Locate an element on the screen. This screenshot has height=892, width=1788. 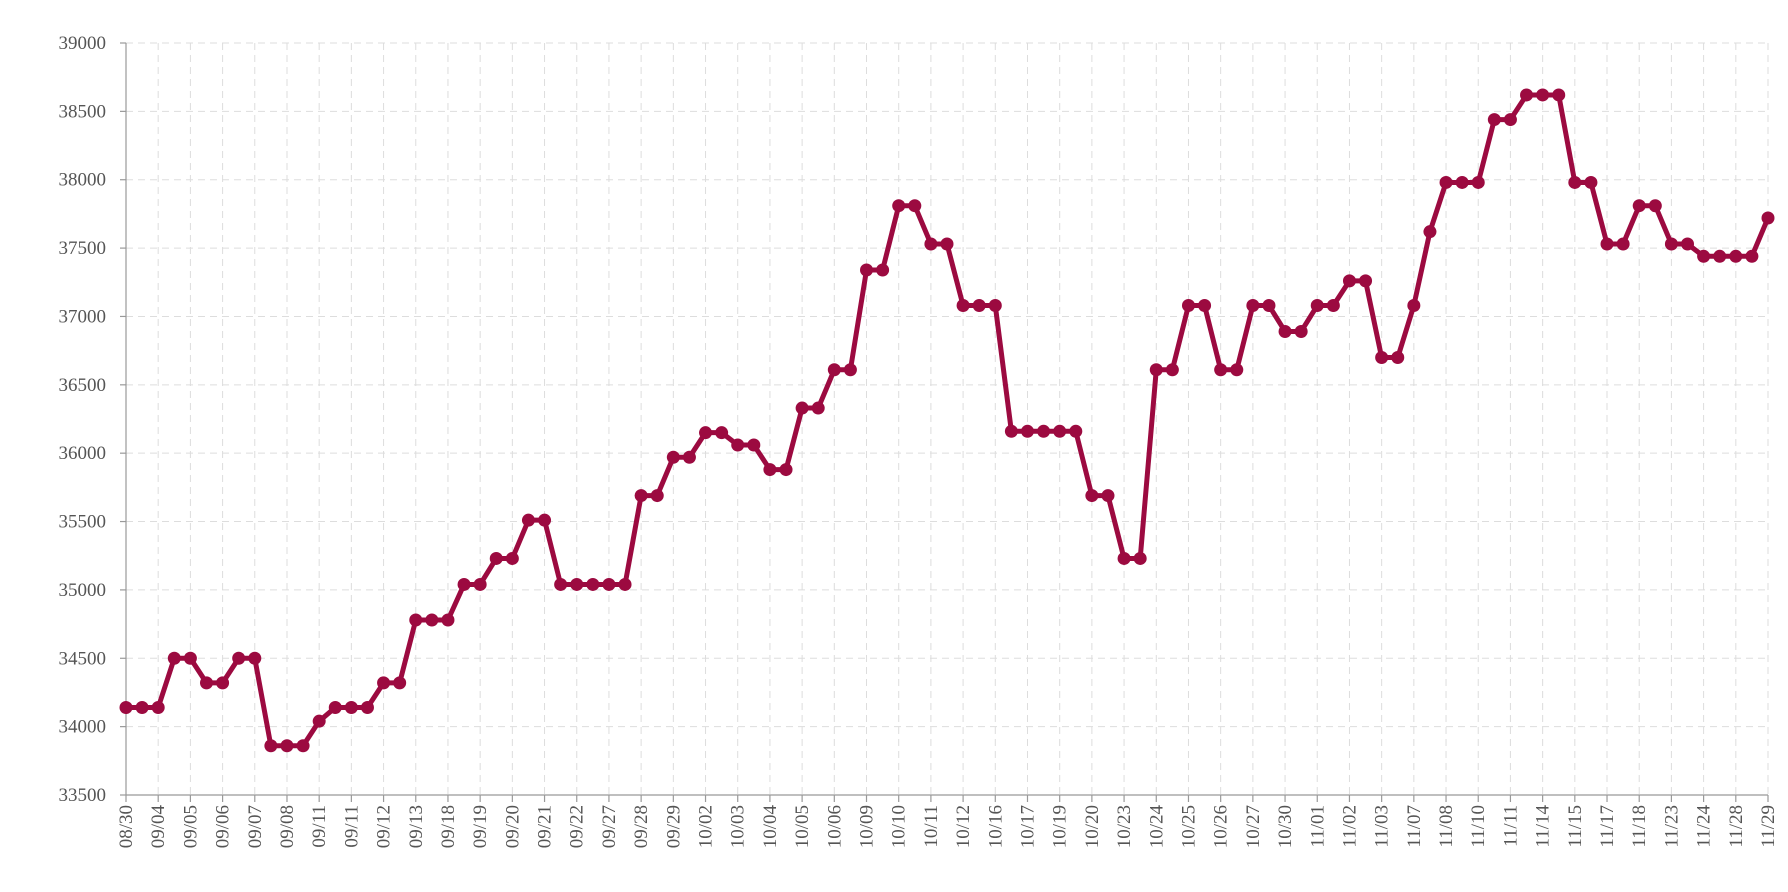
y-tick-label: 36000 is located at coordinates (83, 453).